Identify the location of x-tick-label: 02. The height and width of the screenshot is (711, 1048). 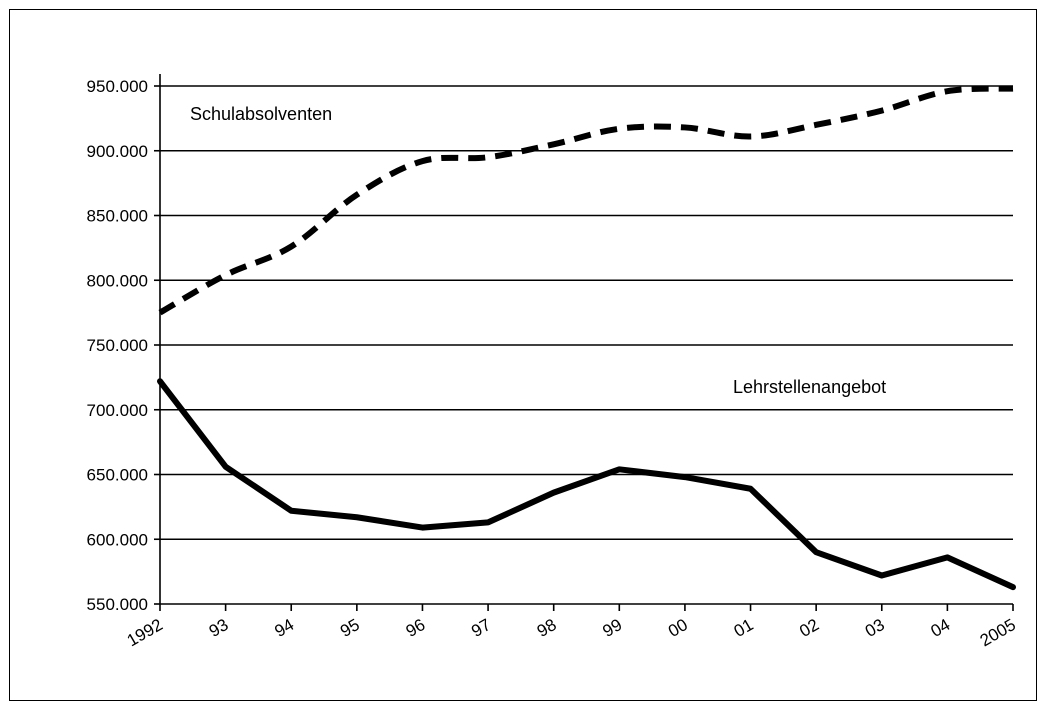
(809, 628).